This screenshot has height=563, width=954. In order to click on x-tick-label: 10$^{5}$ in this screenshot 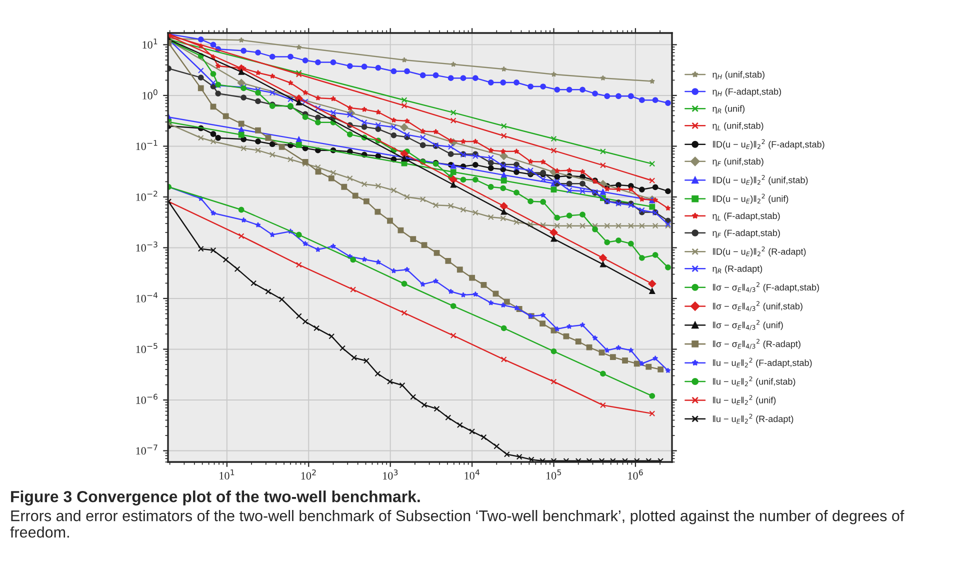, I will do `click(553, 474)`.